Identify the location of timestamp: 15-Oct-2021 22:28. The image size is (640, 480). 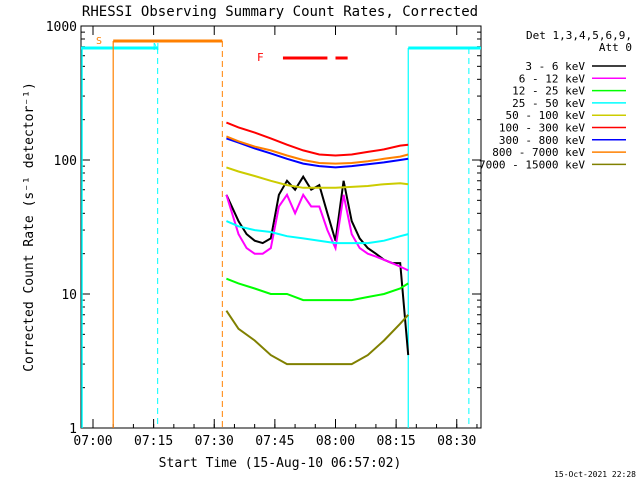
(595, 474).